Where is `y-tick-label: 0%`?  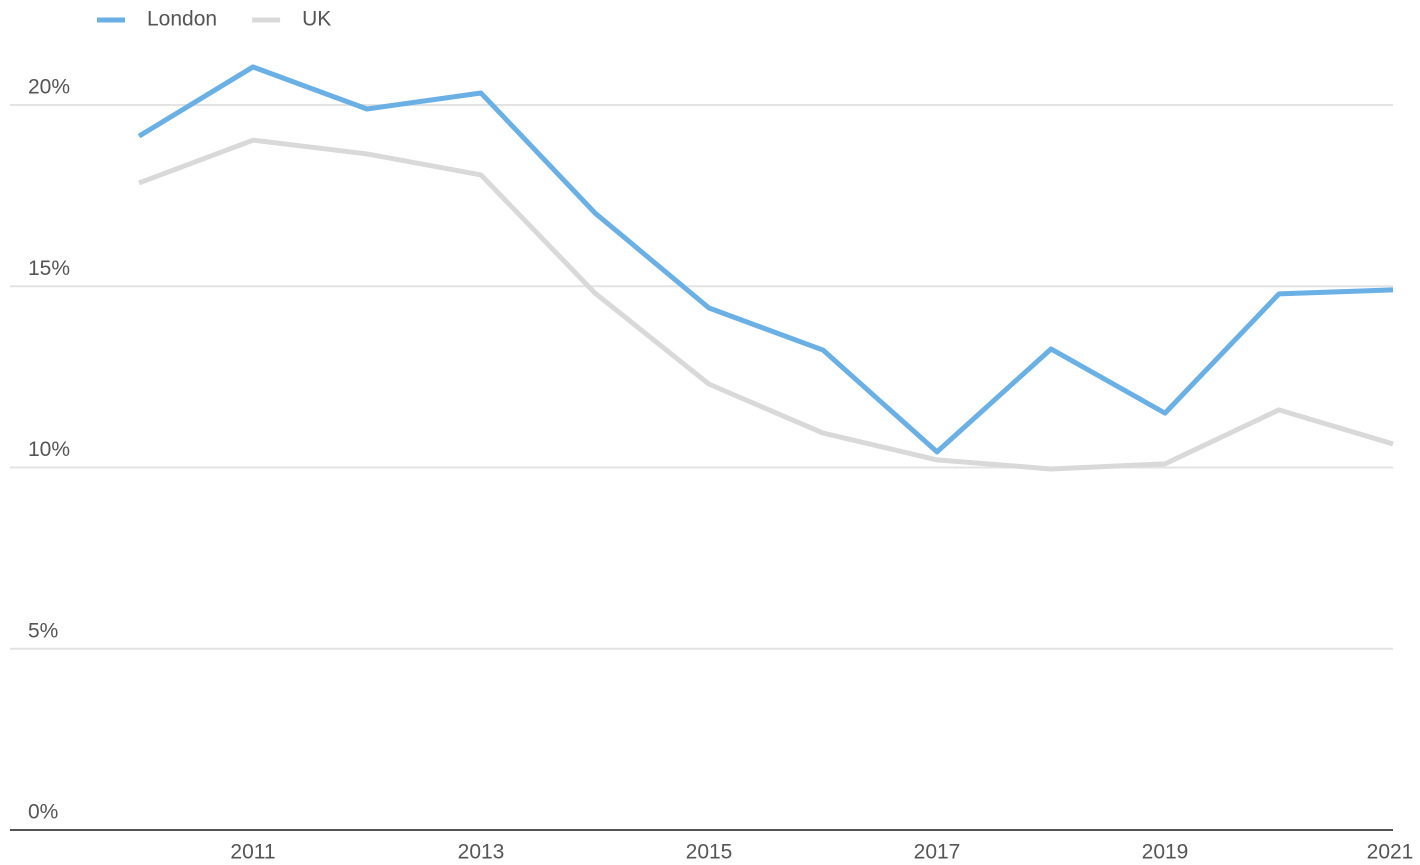 y-tick-label: 0% is located at coordinates (43, 812).